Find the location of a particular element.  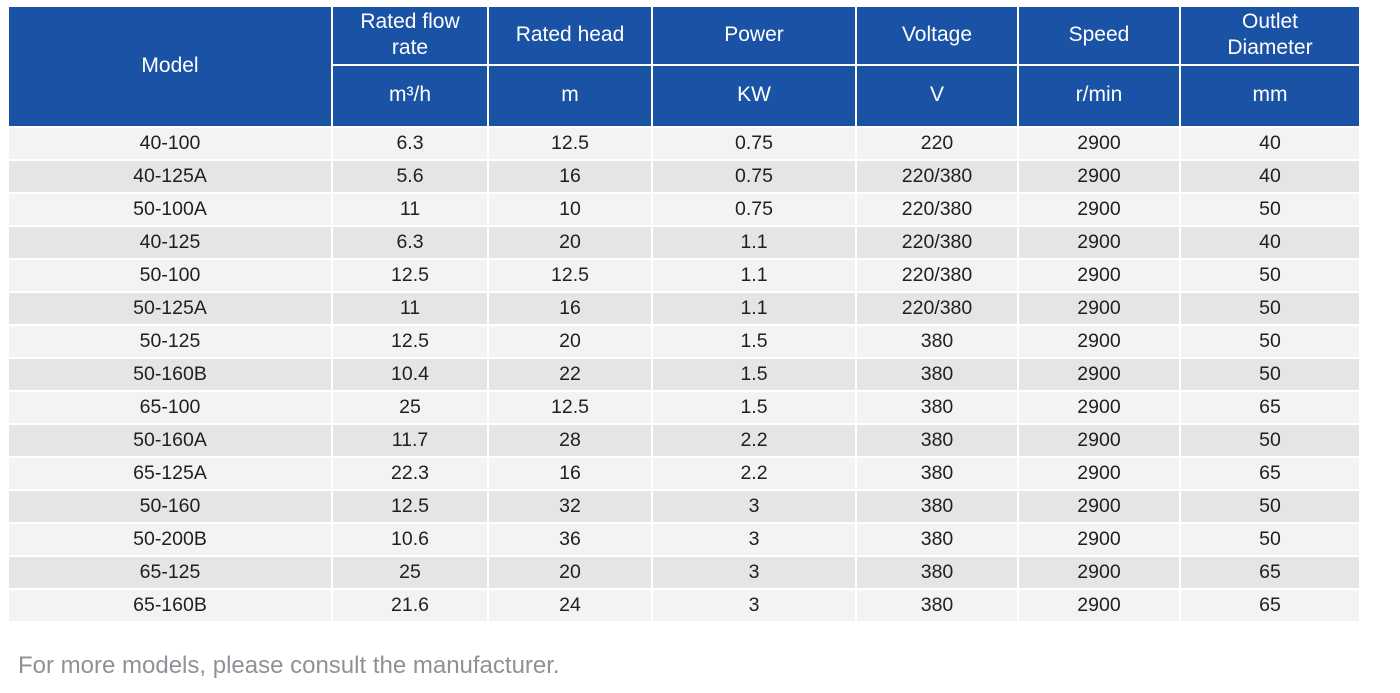

cell-model: 50-100A is located at coordinates (170, 209).